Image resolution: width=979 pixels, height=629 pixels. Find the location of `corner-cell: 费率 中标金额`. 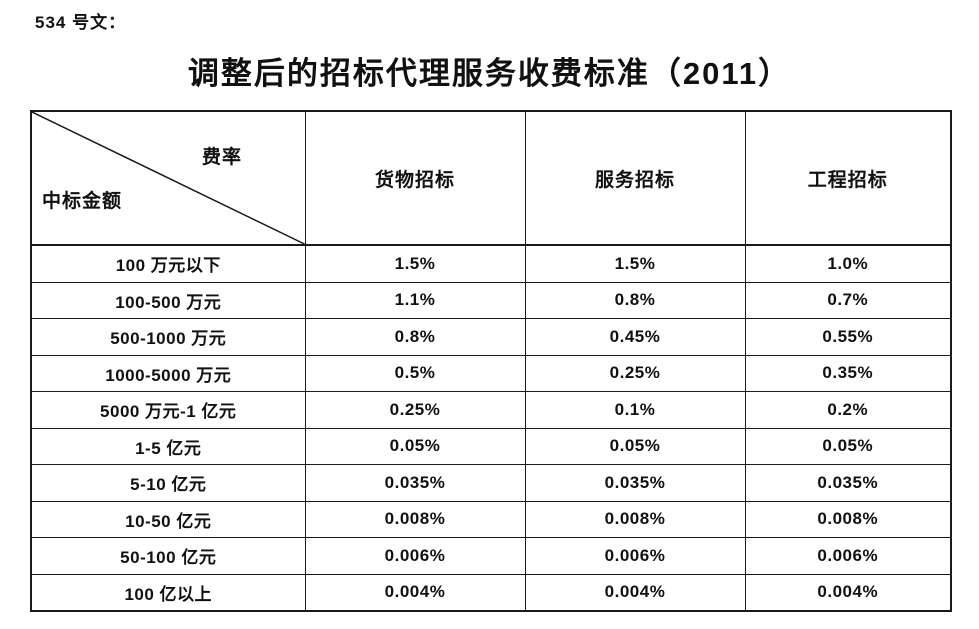

corner-cell: 费率 中标金额 is located at coordinates (168, 178).